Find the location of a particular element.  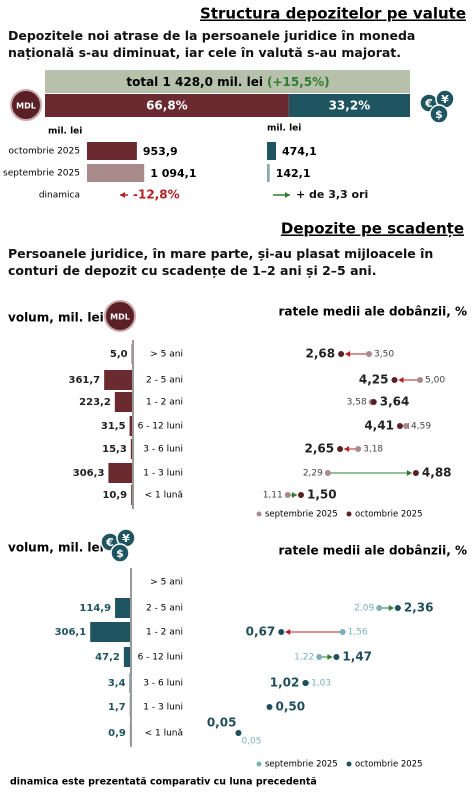

rate-label-oct: 1,47 is located at coordinates (357, 657).